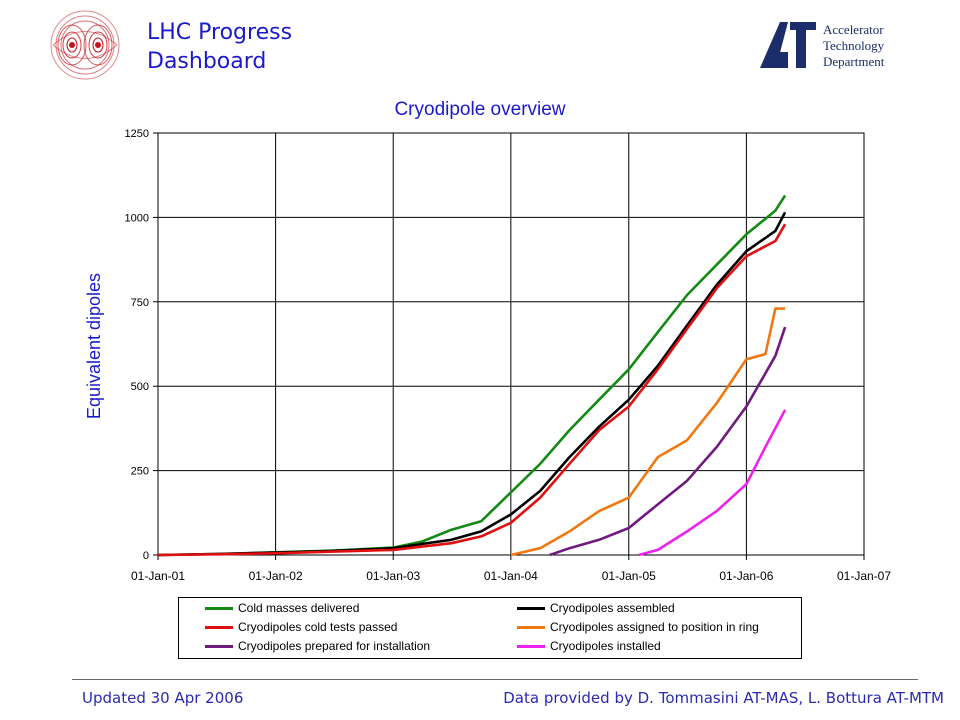 The image size is (960, 720). Describe the element at coordinates (140, 303) in the screenshot. I see `y-tick-label: 750` at that location.